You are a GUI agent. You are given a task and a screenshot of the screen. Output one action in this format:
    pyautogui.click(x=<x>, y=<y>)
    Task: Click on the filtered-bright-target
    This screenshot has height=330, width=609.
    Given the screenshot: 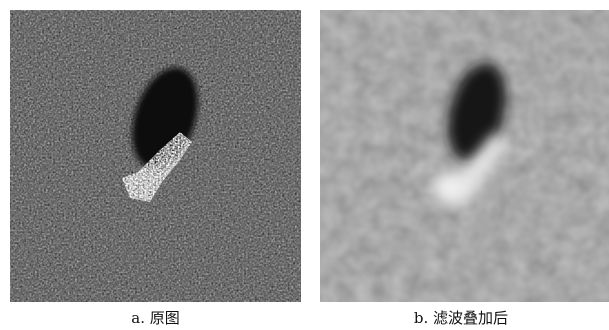 What is the action you would take?
    pyautogui.click(x=471, y=169)
    